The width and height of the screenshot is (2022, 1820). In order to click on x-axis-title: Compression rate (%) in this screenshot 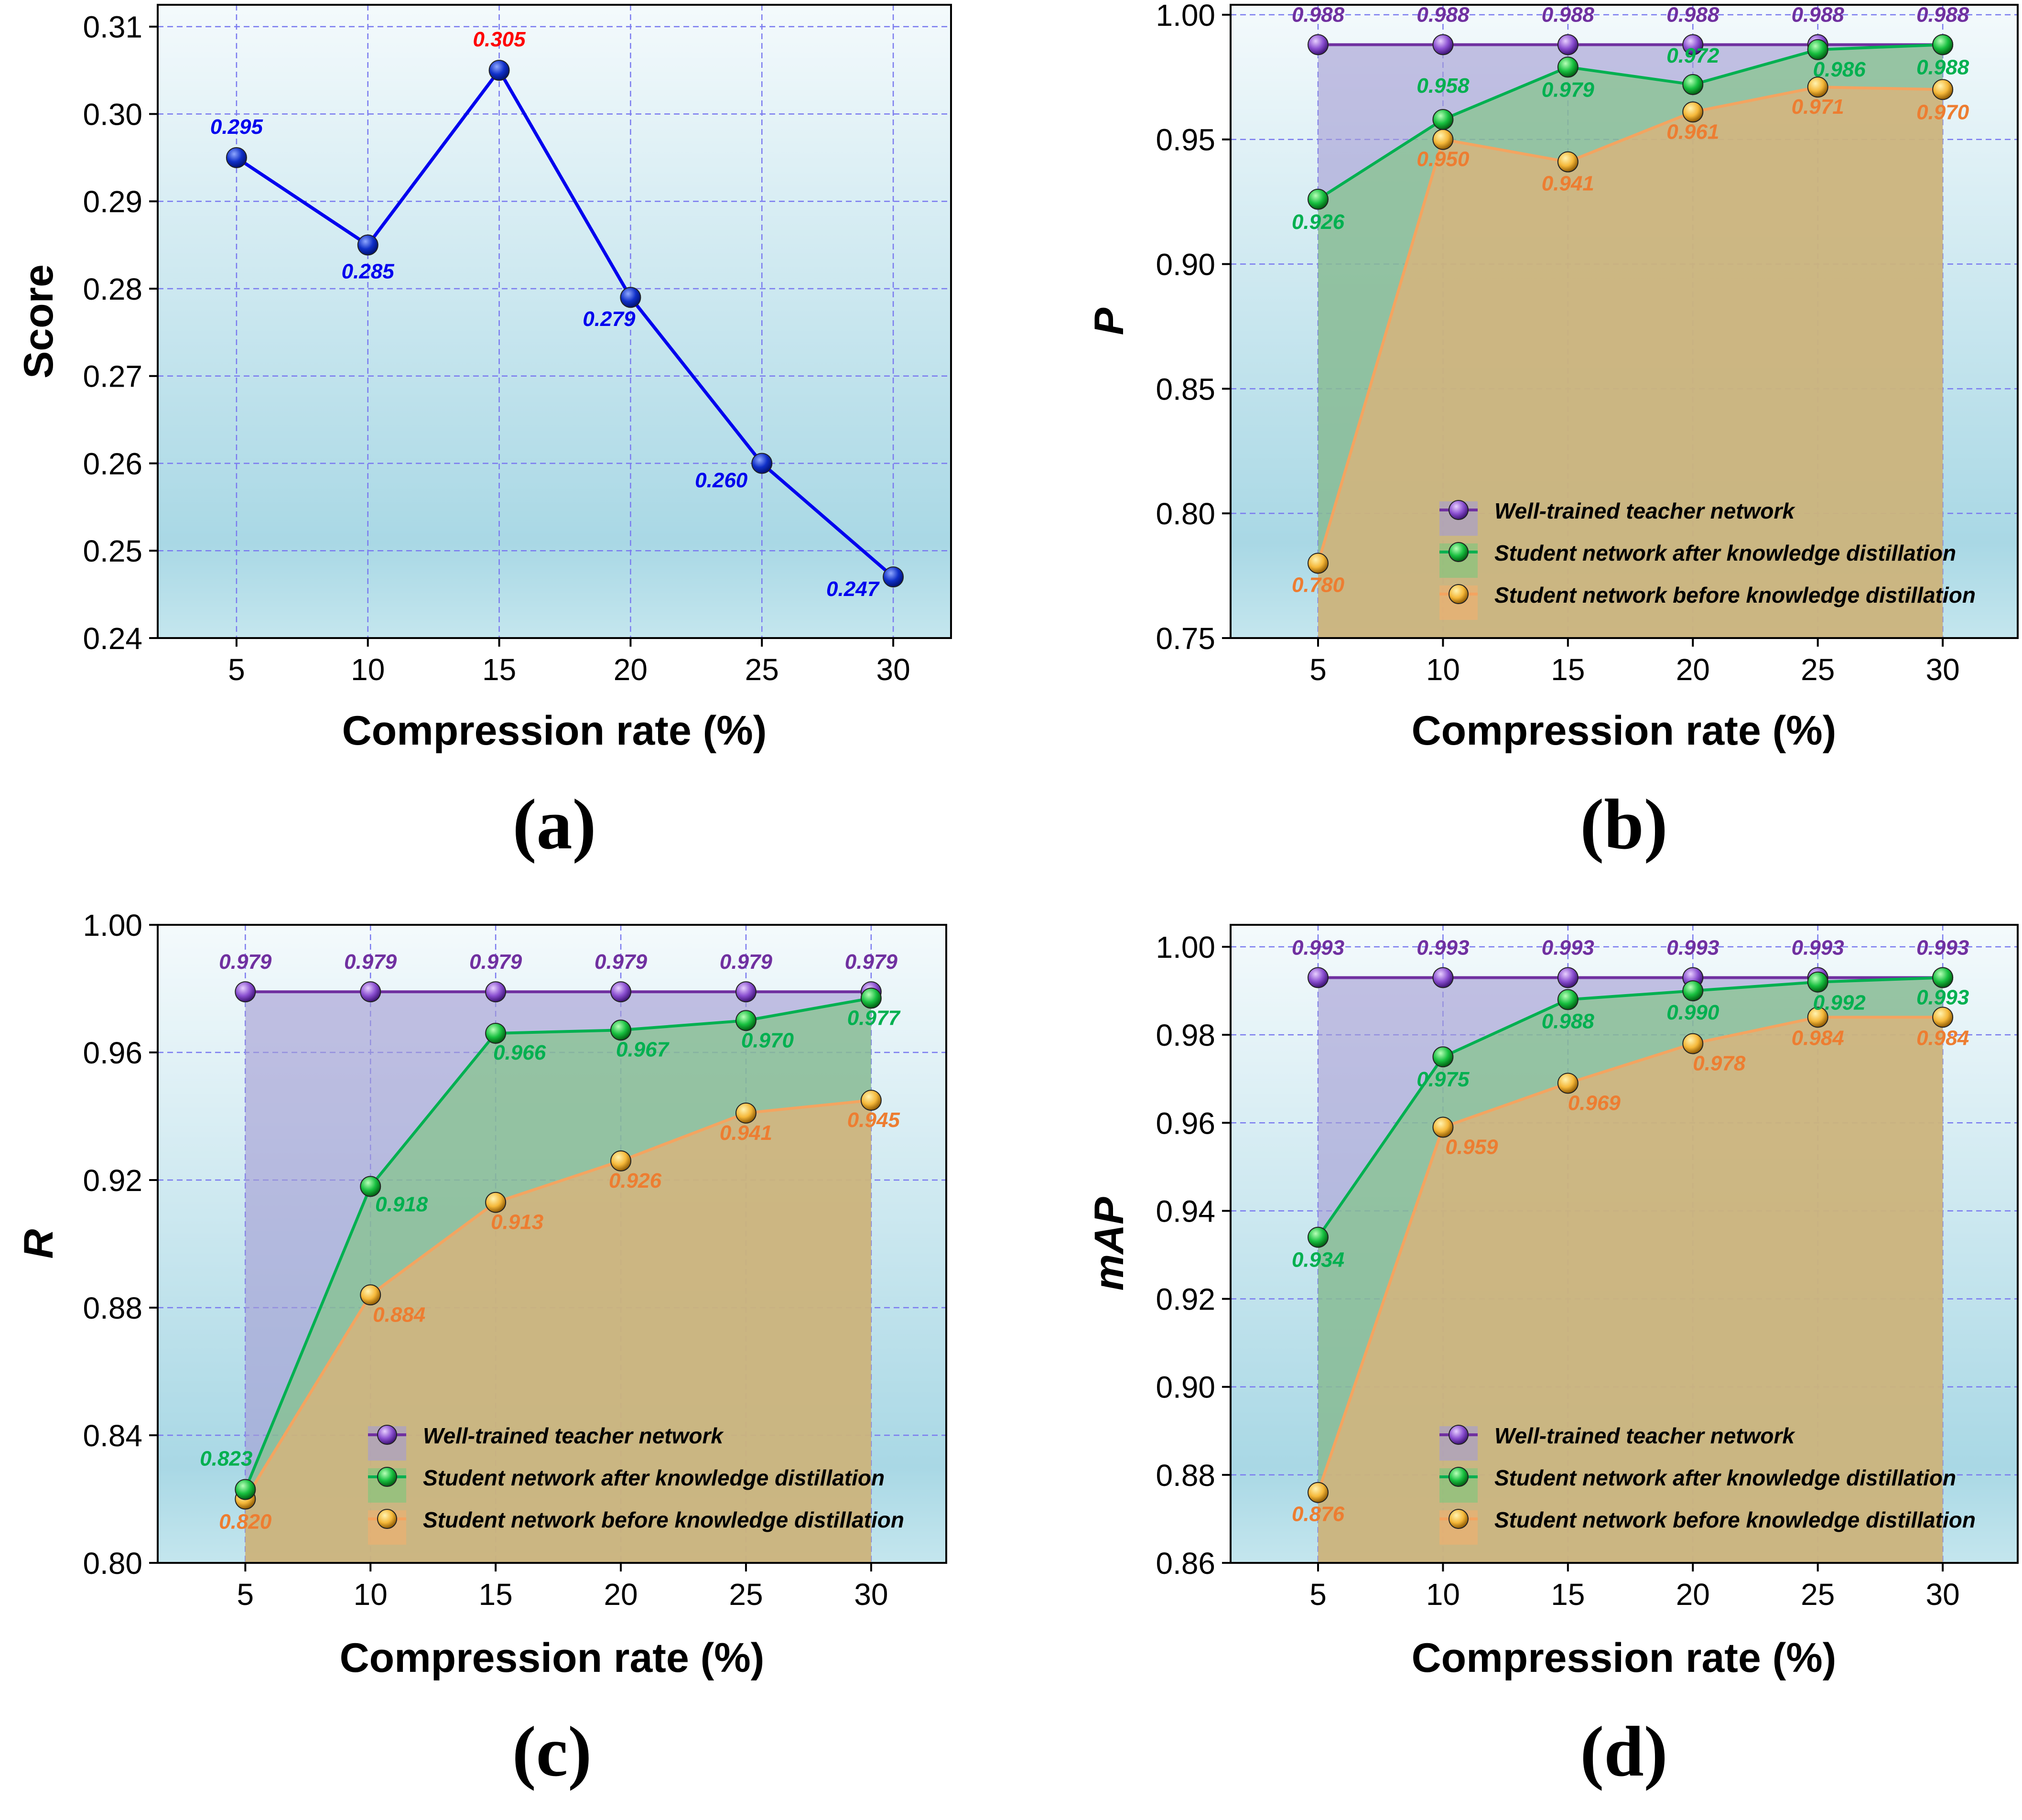, I will do `click(554, 731)`.